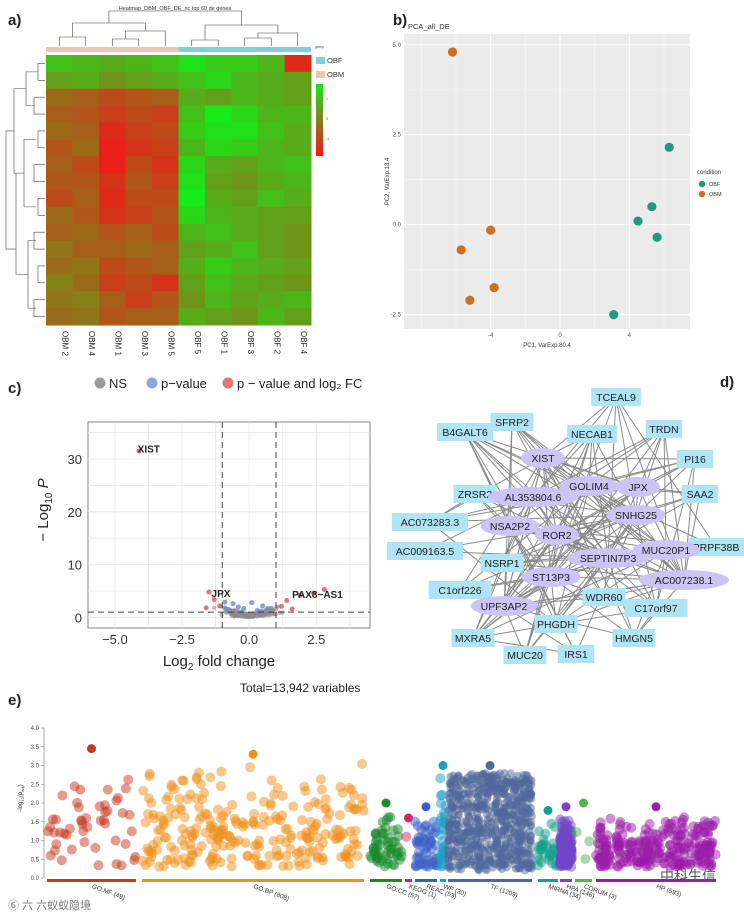 This screenshot has height=918, width=744. What do you see at coordinates (209, 592) in the screenshot?
I see `volcano-point-sig` at bounding box center [209, 592].